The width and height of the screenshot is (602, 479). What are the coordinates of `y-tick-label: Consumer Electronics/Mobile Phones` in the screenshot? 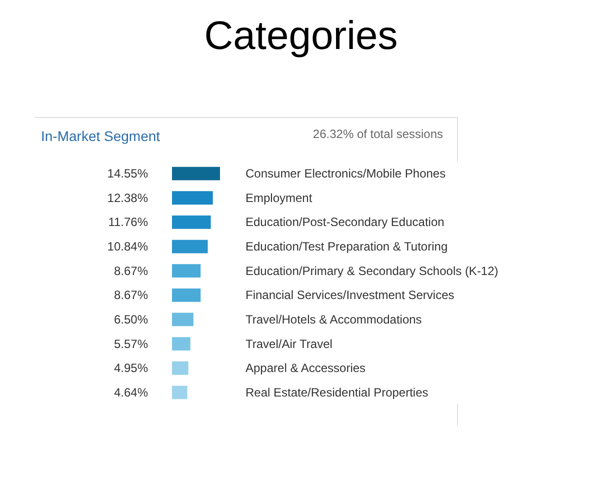 It's located at (346, 173).